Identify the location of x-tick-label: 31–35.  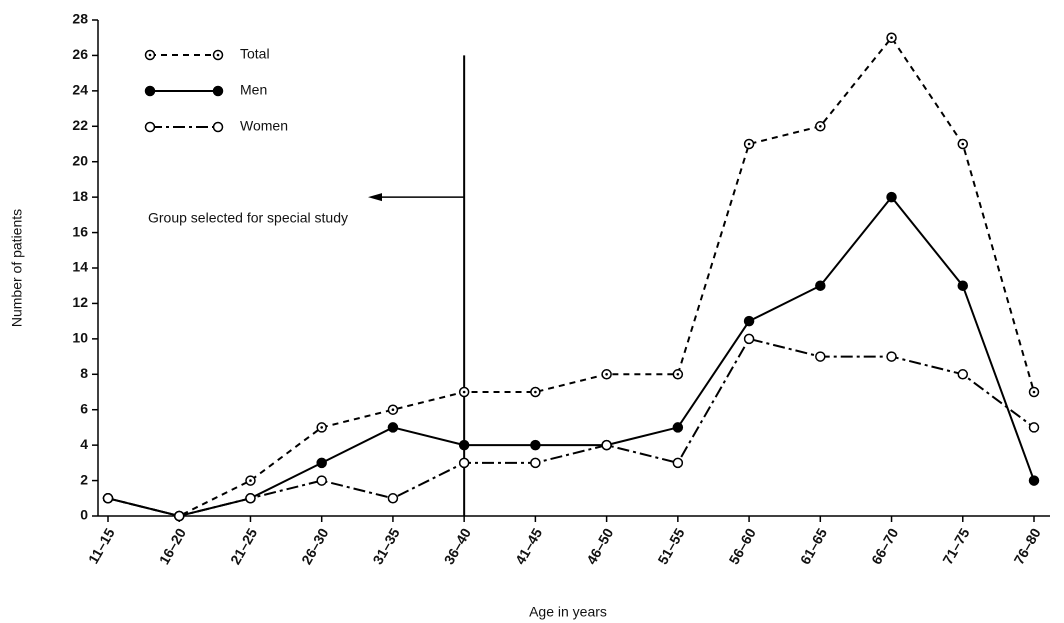
(385, 546).